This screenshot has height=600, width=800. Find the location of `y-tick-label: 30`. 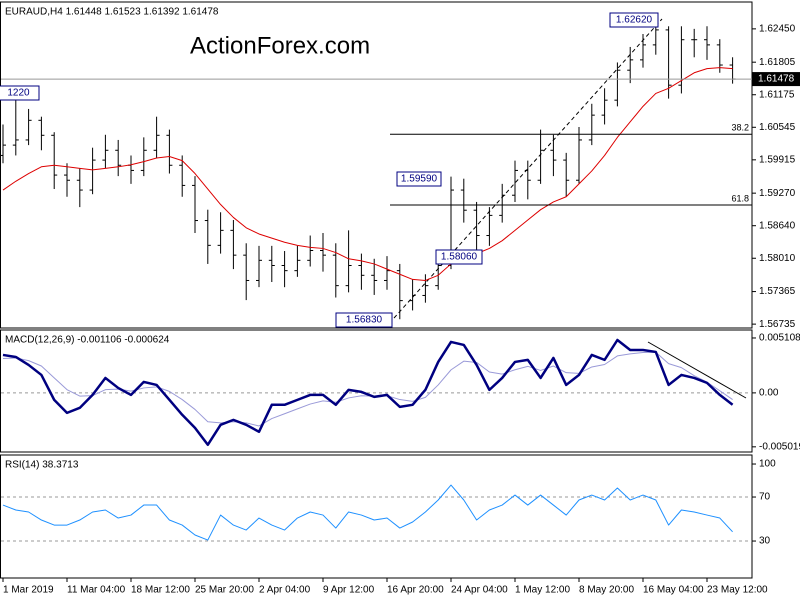

y-tick-label: 30 is located at coordinates (765, 541).